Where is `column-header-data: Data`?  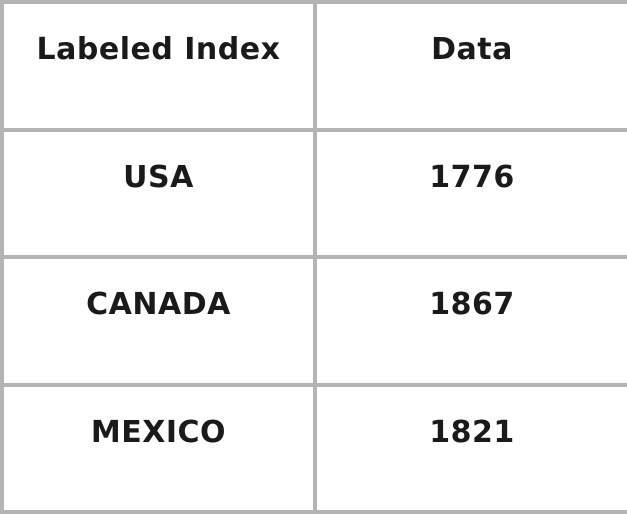 column-header-data: Data is located at coordinates (470, 66).